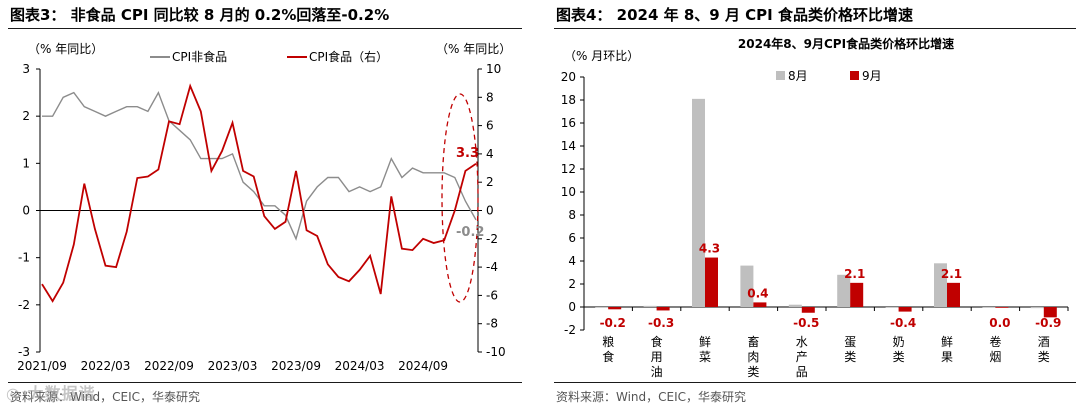  Describe the element at coordinates (572, 307) in the screenshot. I see `bar-y-tick-label: 0` at that location.